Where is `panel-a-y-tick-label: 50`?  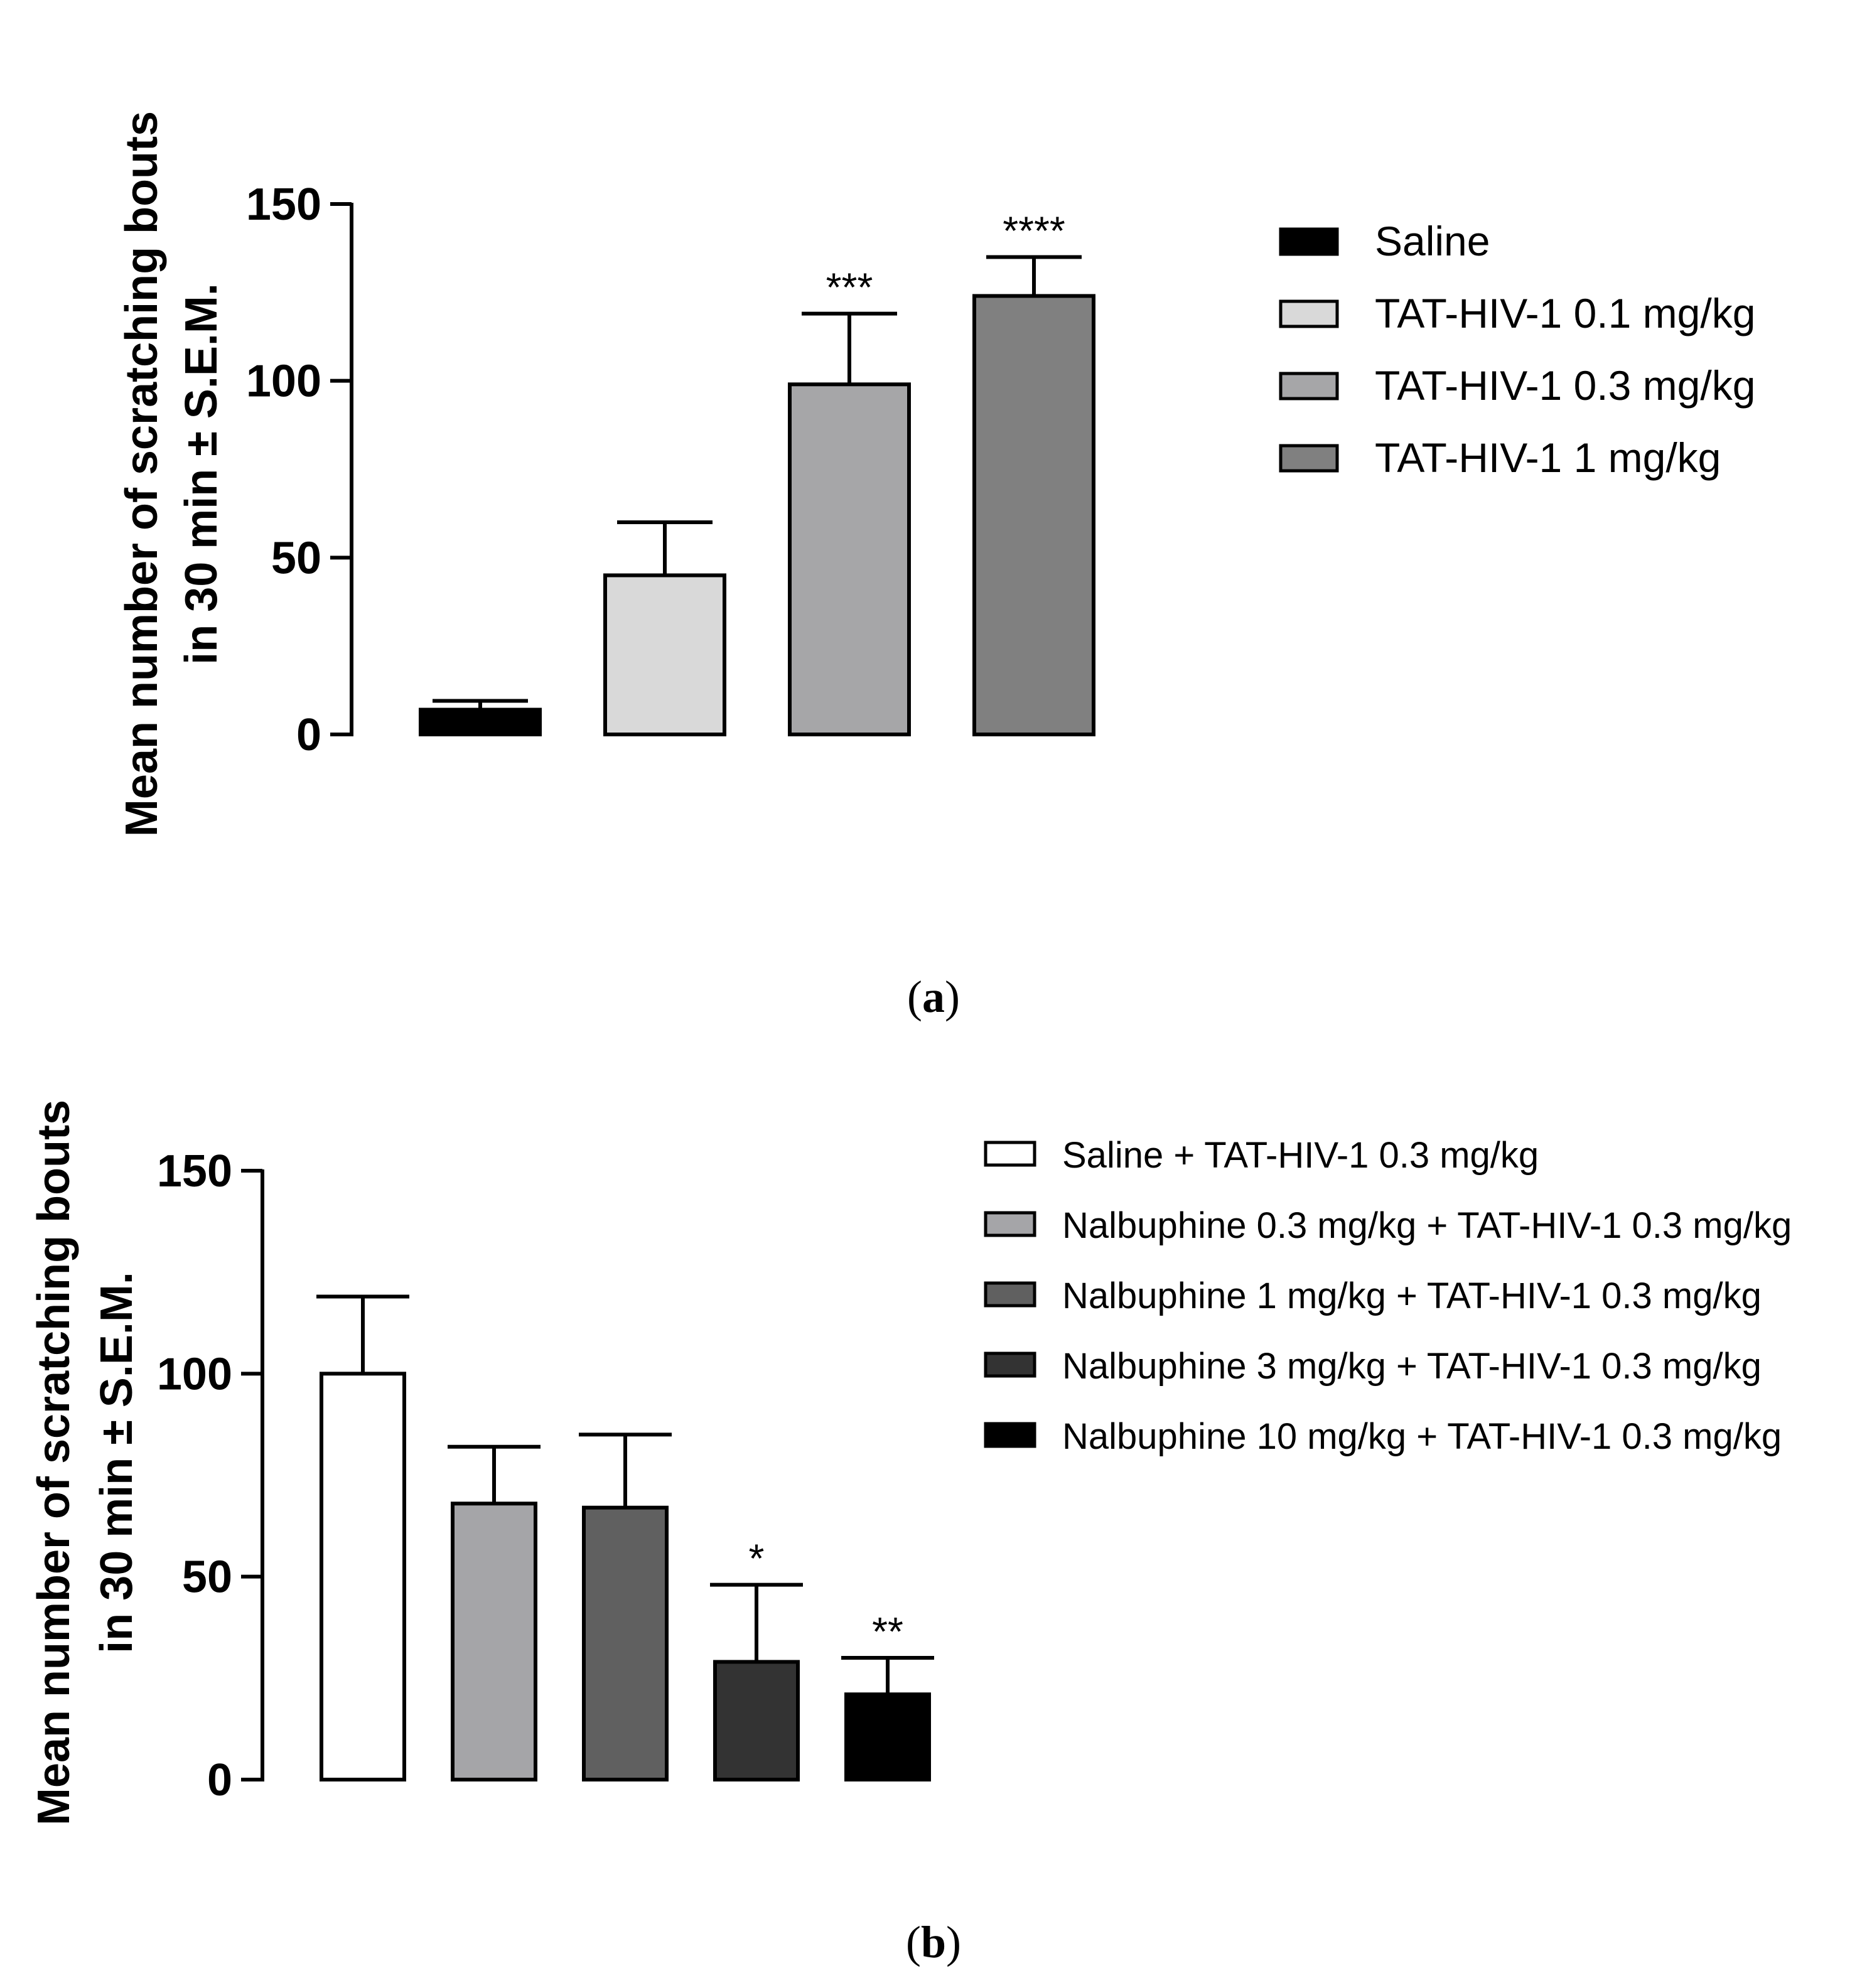
panel-a-y-tick-label: 50 is located at coordinates (296, 558).